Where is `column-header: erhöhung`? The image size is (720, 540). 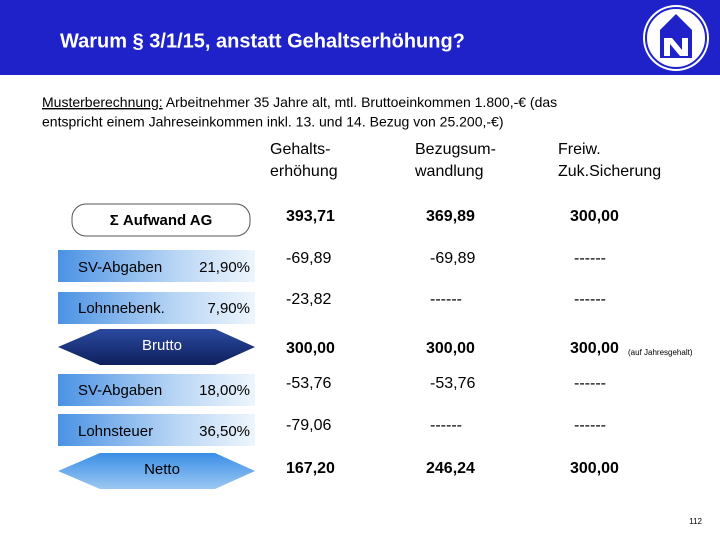
column-header: erhöhung is located at coordinates (304, 171).